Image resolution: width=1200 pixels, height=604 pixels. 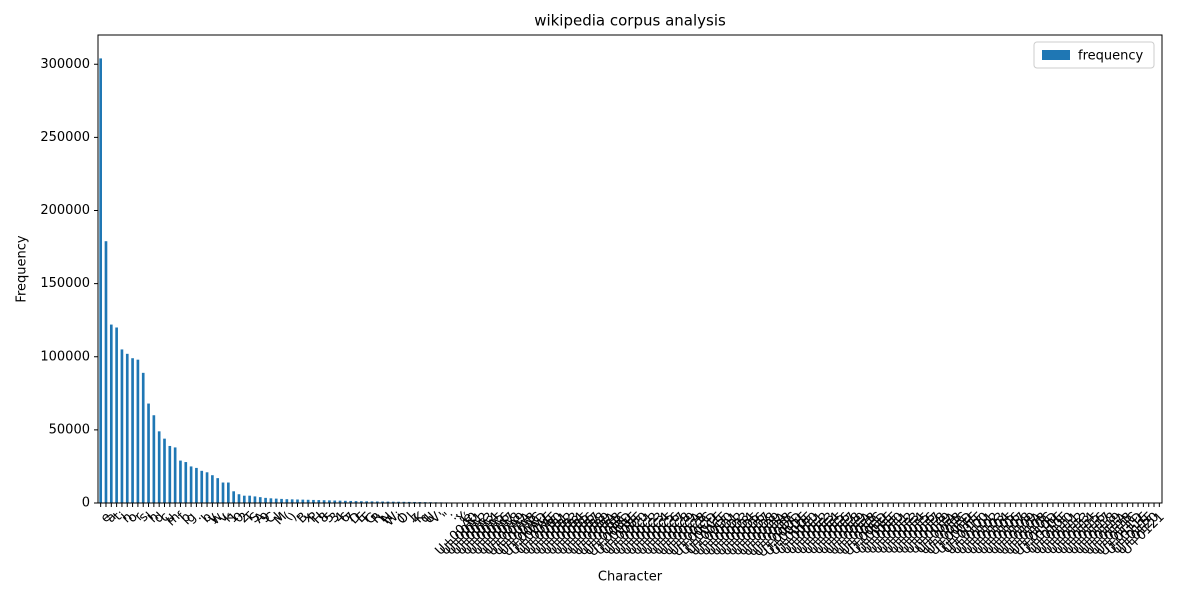 I want to click on y-tick-label: 0, so click(x=86, y=503).